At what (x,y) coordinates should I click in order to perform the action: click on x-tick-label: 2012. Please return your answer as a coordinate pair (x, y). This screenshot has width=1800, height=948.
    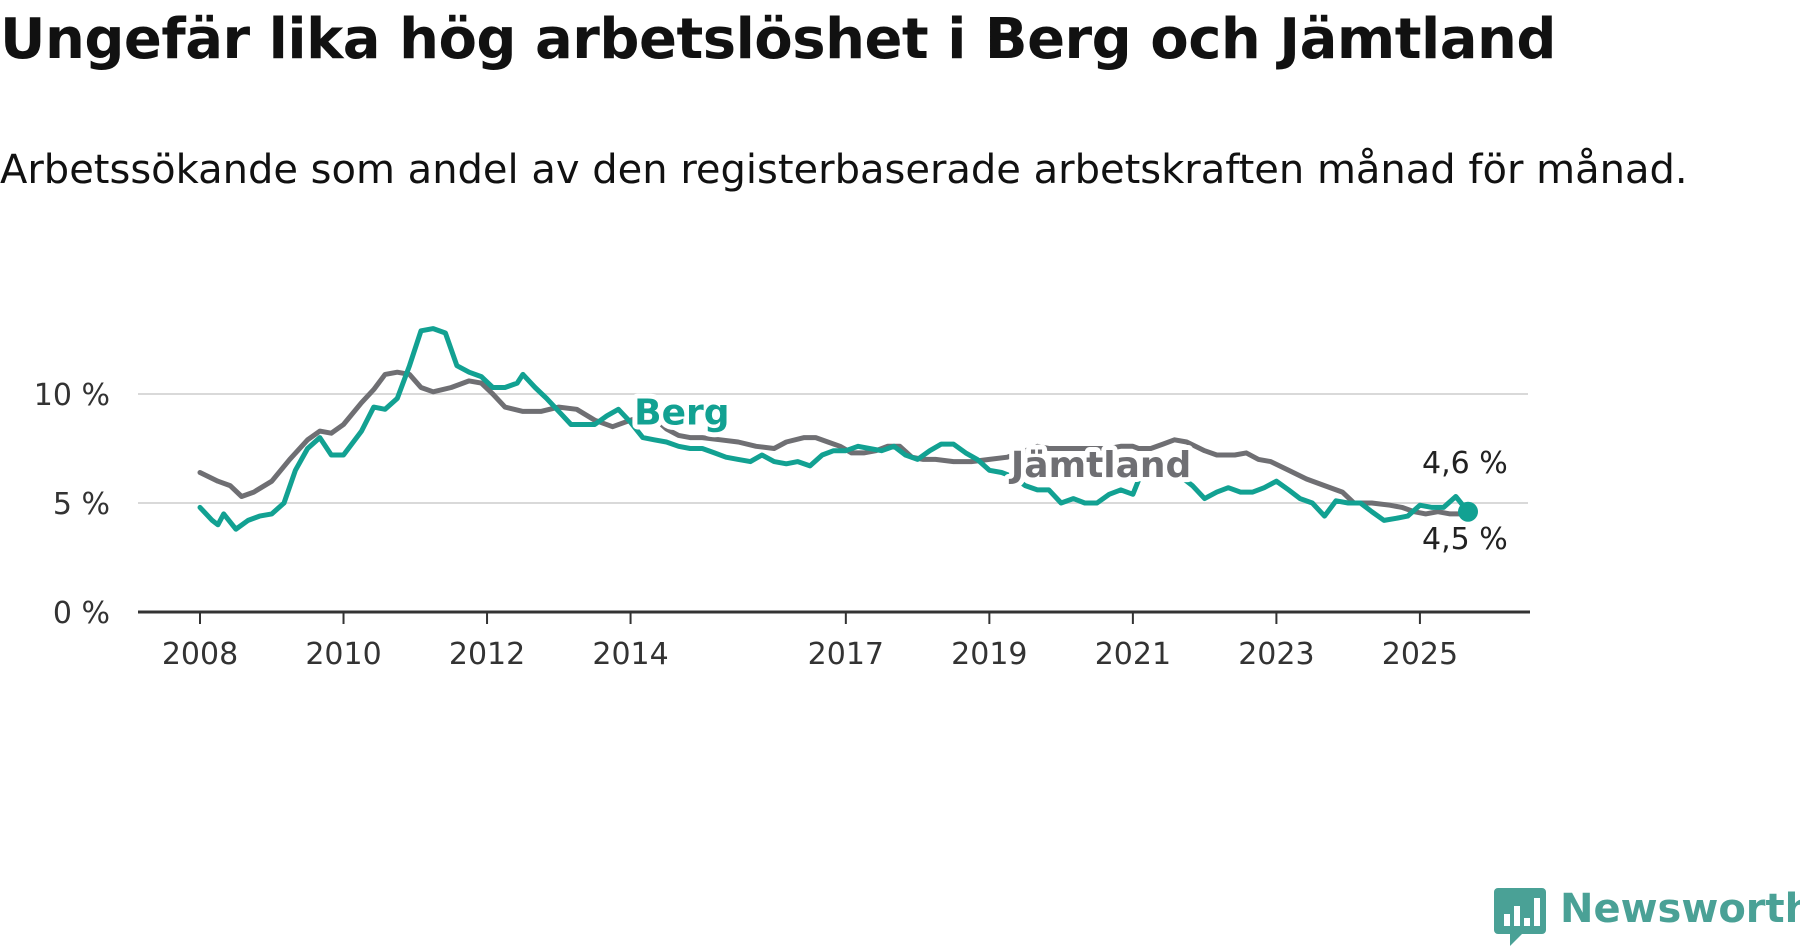
    Looking at the image, I should click on (487, 654).